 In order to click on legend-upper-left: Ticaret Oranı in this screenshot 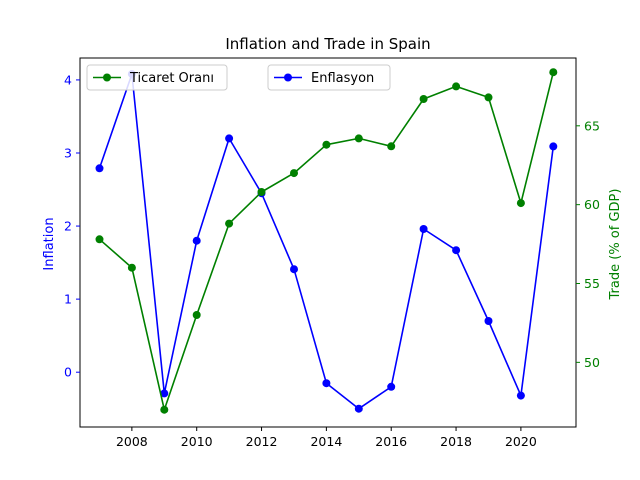, I will do `click(157, 77)`.